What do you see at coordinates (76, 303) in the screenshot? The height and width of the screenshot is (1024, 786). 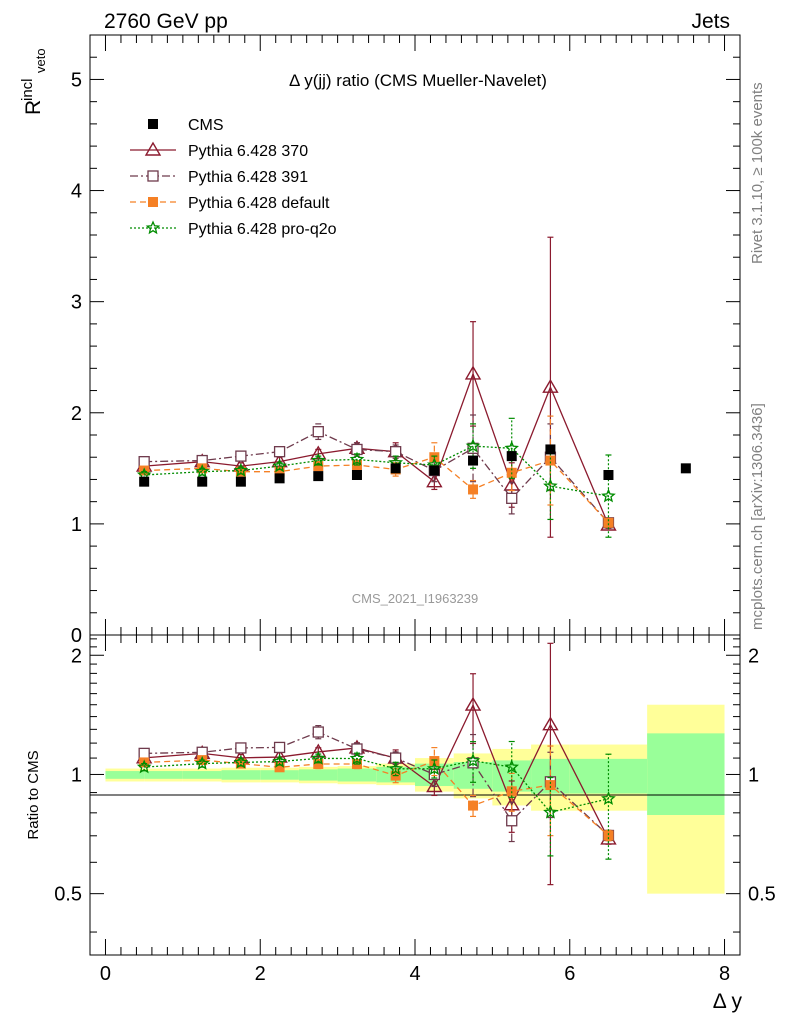 I see `y-tick-label: 3` at bounding box center [76, 303].